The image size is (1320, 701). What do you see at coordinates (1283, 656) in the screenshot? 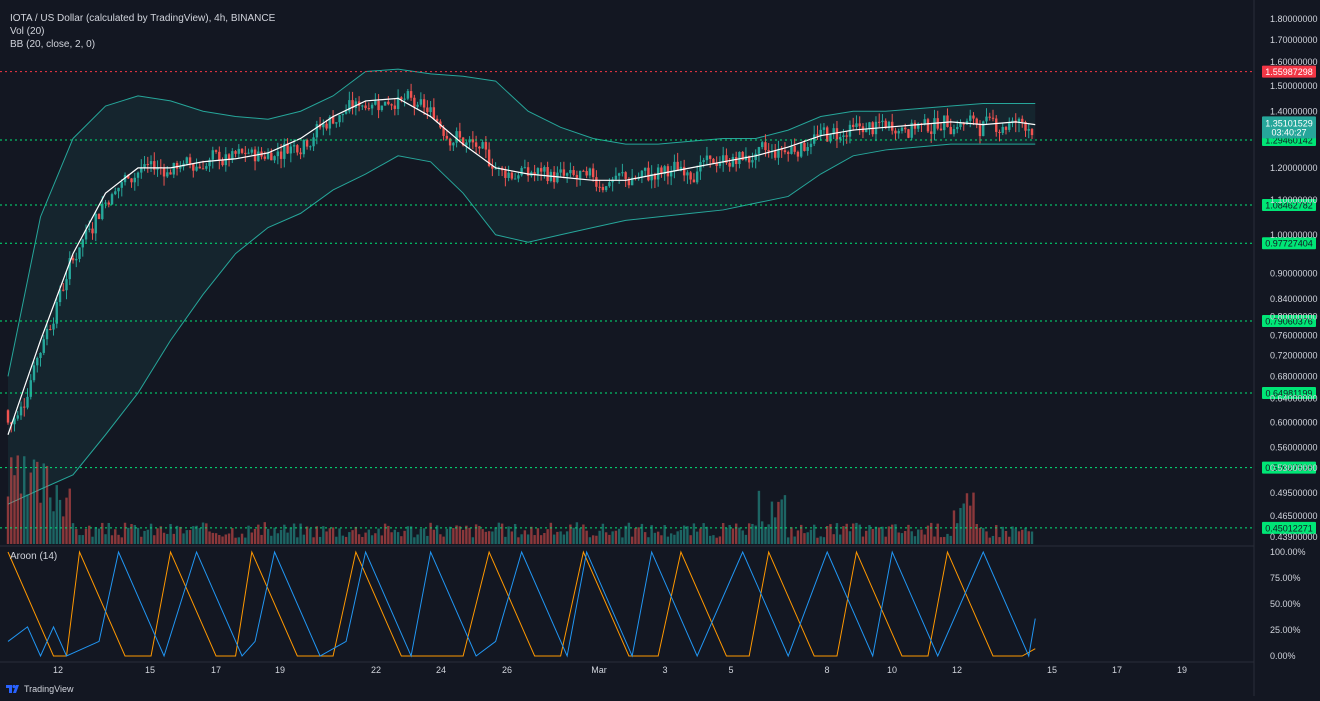
I see `aroon-axis-label: 0.00%` at bounding box center [1283, 656].